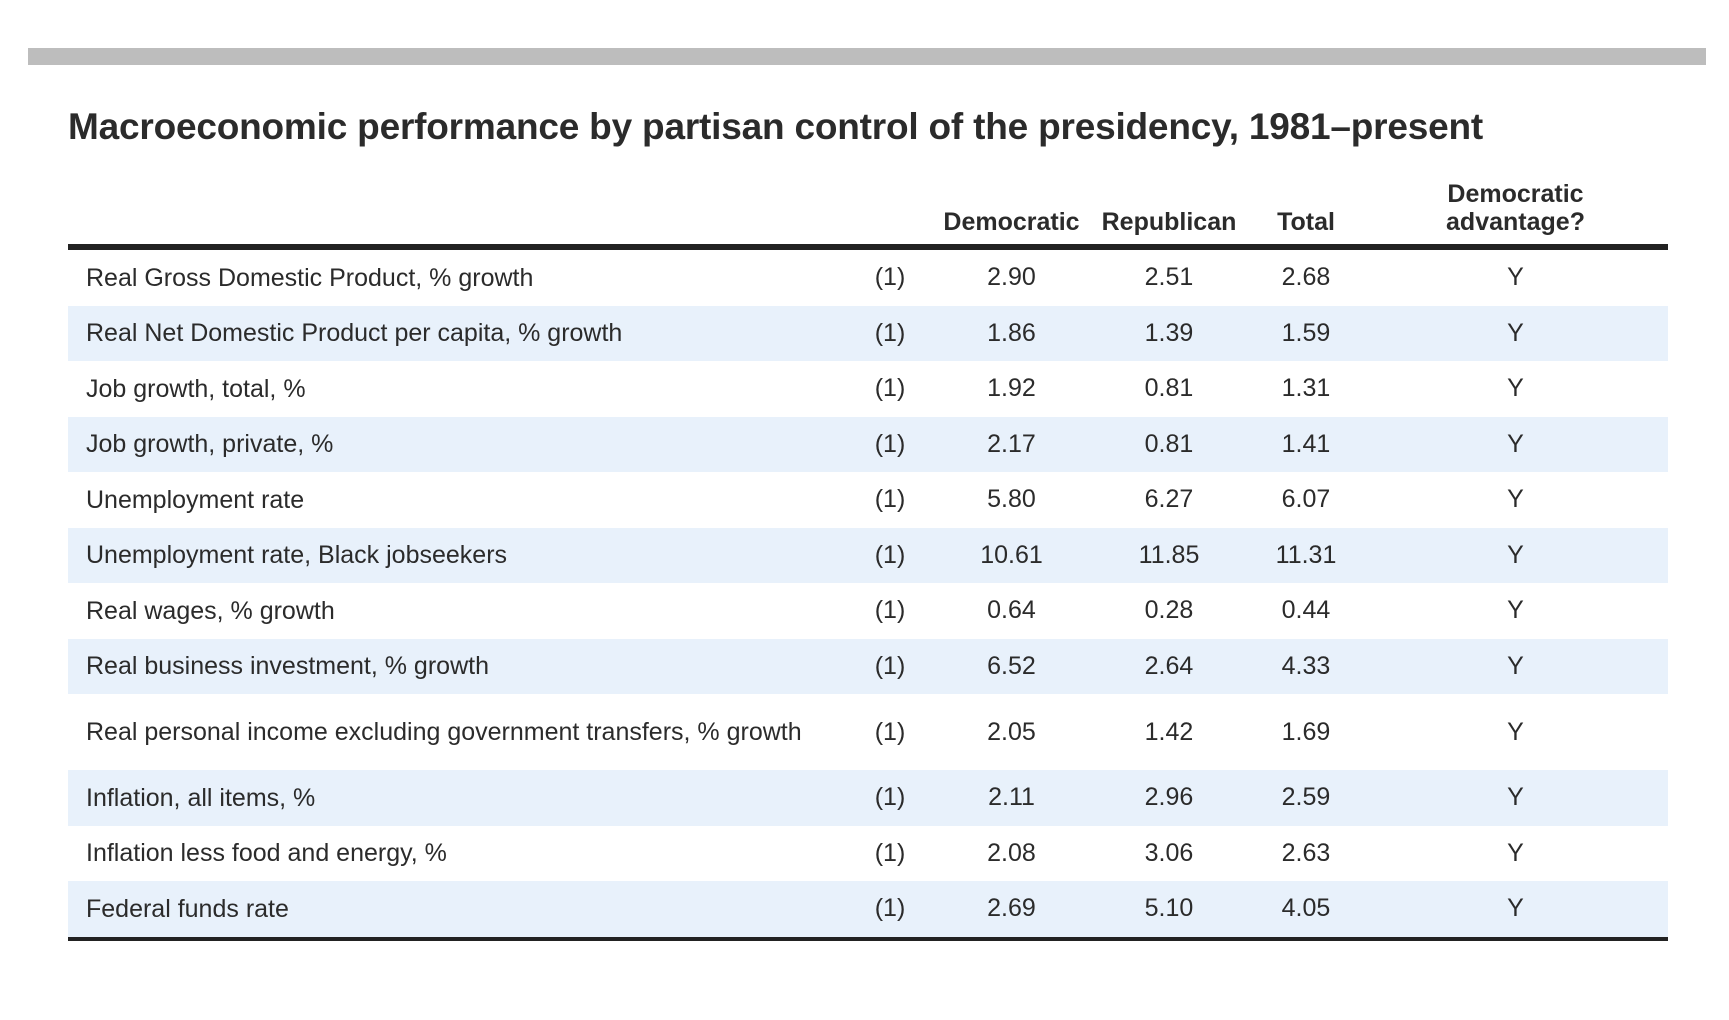  I want to click on header-democratic-advantage: Democratic advantage?, so click(1515, 213).